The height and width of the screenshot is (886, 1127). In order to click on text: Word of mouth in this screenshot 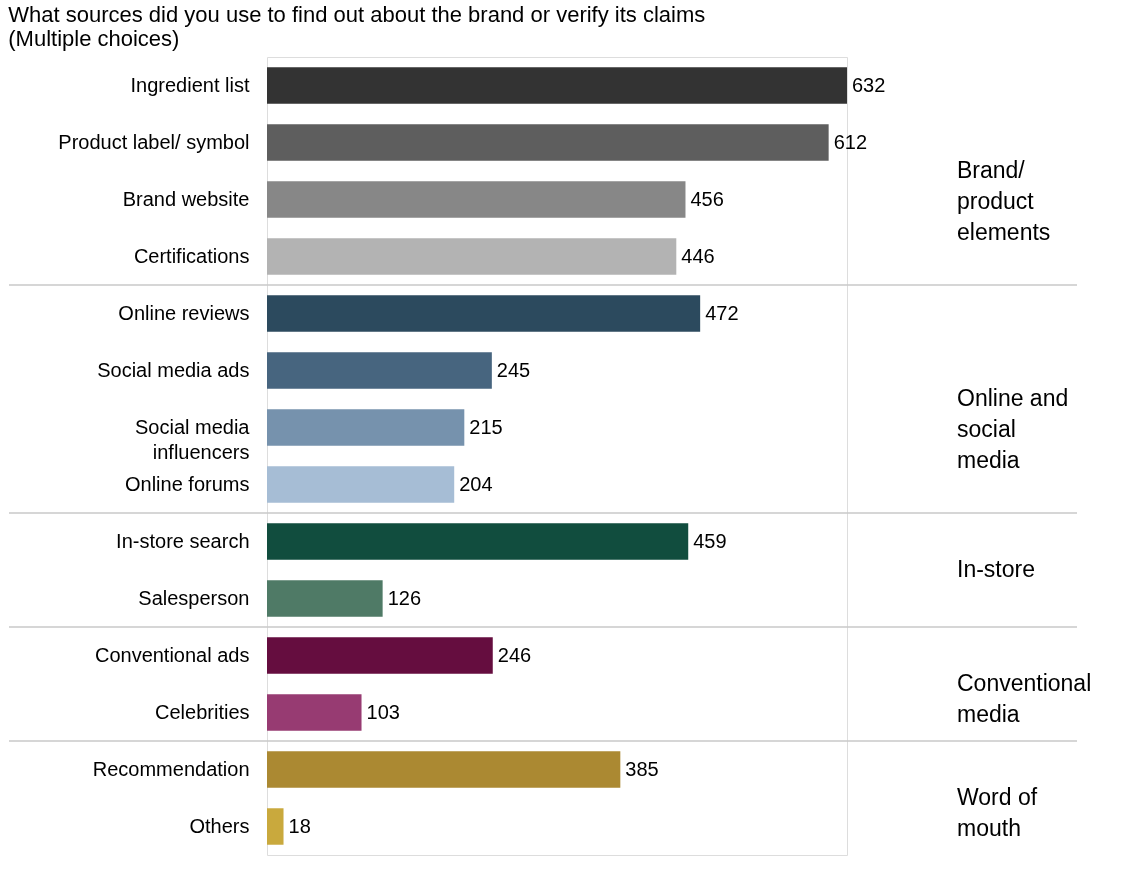, I will do `click(997, 812)`.